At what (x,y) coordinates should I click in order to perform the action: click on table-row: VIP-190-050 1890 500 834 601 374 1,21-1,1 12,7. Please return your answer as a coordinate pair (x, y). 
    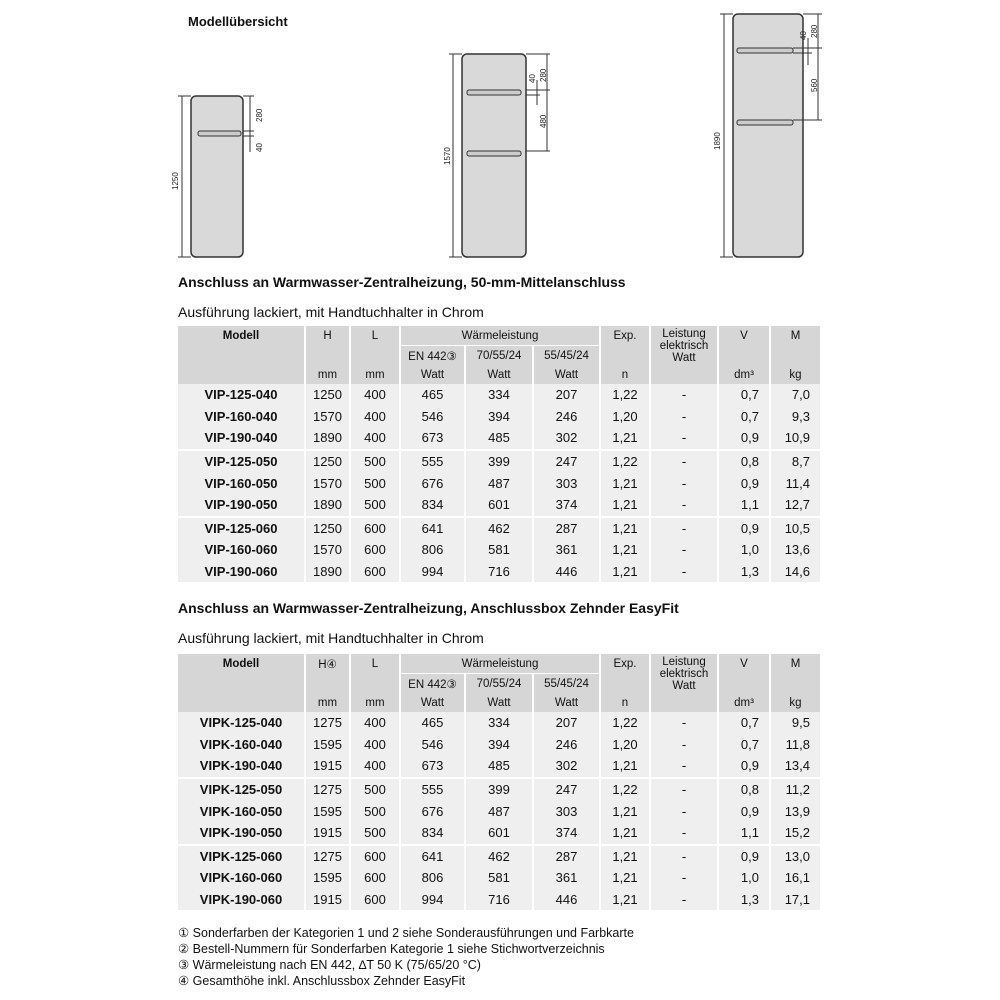
    Looking at the image, I should click on (499, 505).